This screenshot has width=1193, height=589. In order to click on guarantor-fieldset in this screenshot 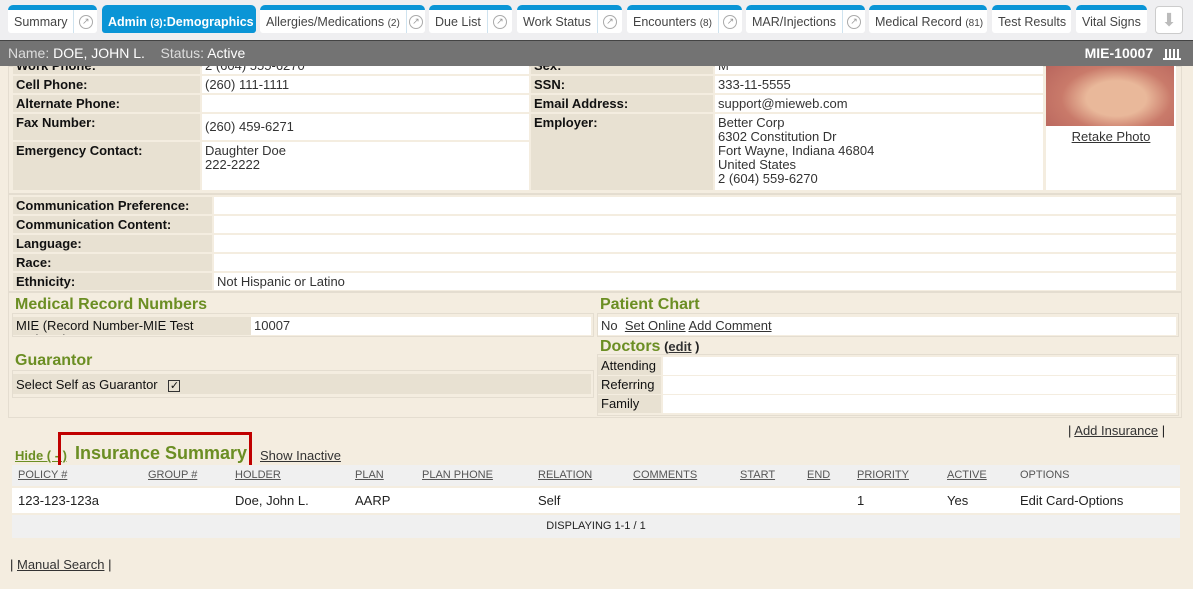, I will do `click(303, 384)`.